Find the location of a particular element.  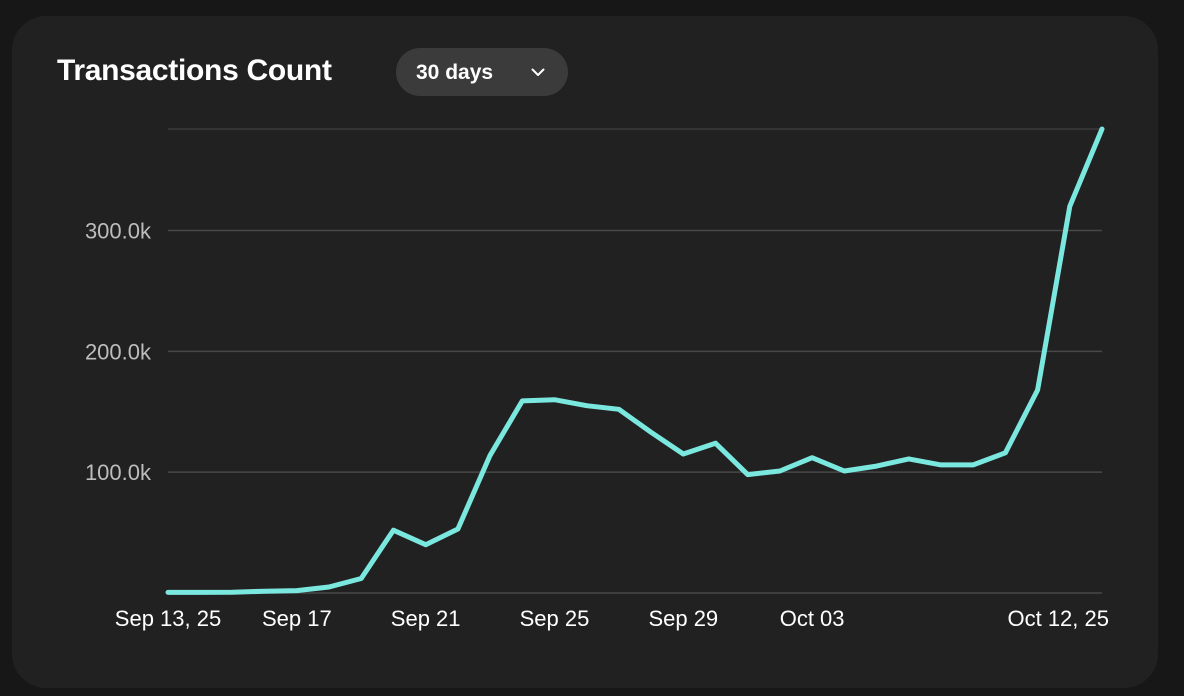

x-tick-label: Sep 25 is located at coordinates (555, 618).